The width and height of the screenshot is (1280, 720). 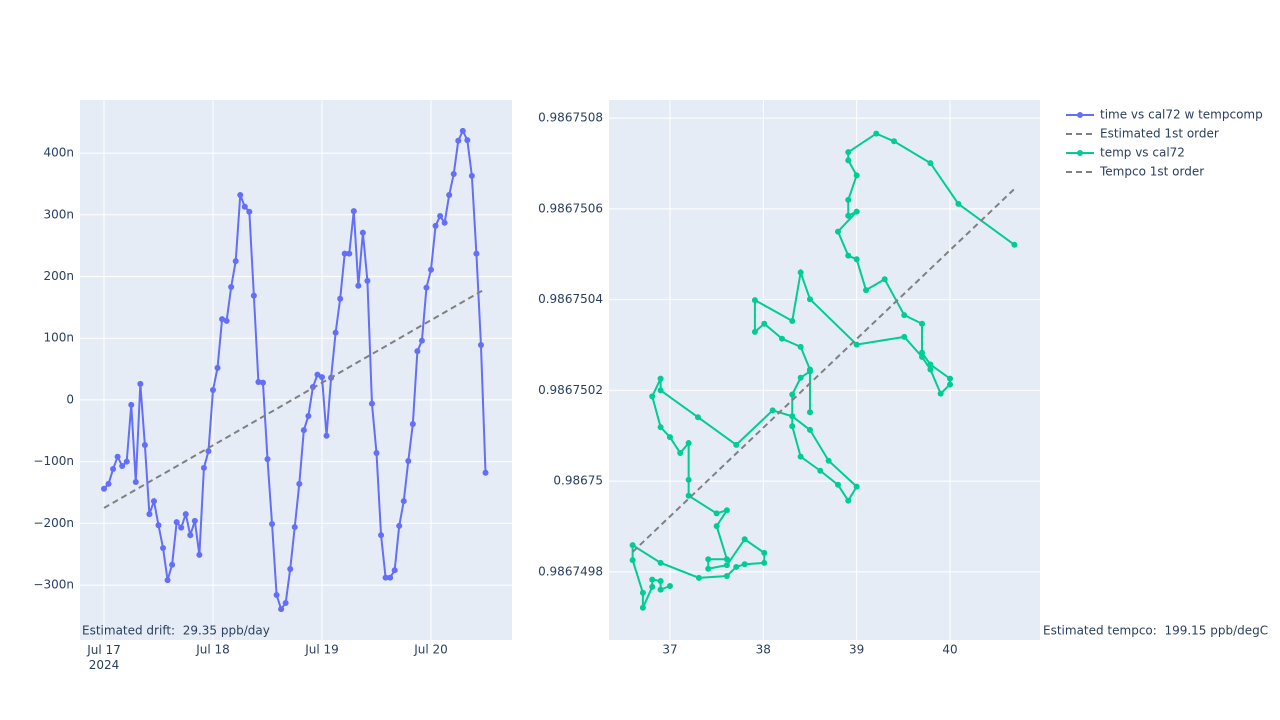 I want to click on y-tick-label: 0.9867502, so click(x=570, y=390).